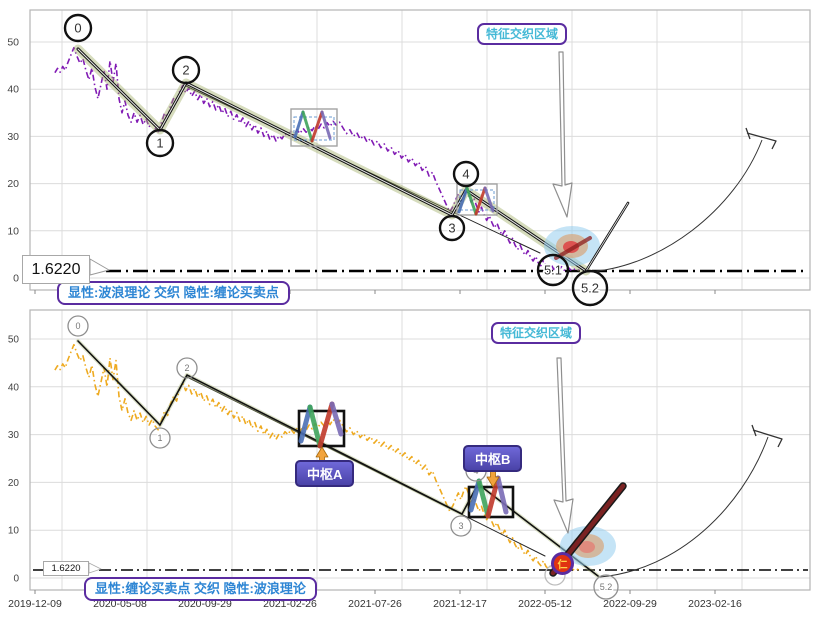 The image size is (813, 617). I want to click on caption-badge-top: 显性:波浪理论 交织 隐性:缠论买卖点, so click(173, 293).